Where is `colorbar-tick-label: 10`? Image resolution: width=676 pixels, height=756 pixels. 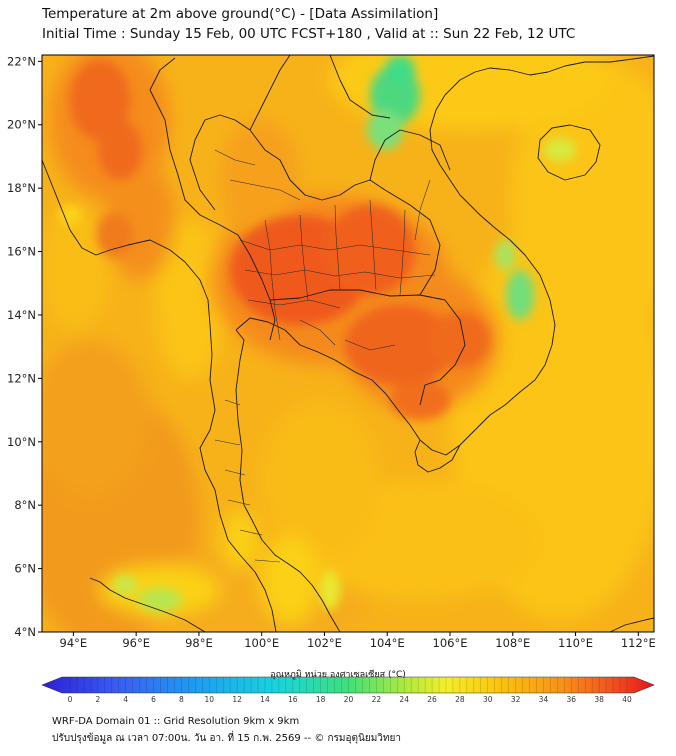
colorbar-tick-label: 10 is located at coordinates (209, 699).